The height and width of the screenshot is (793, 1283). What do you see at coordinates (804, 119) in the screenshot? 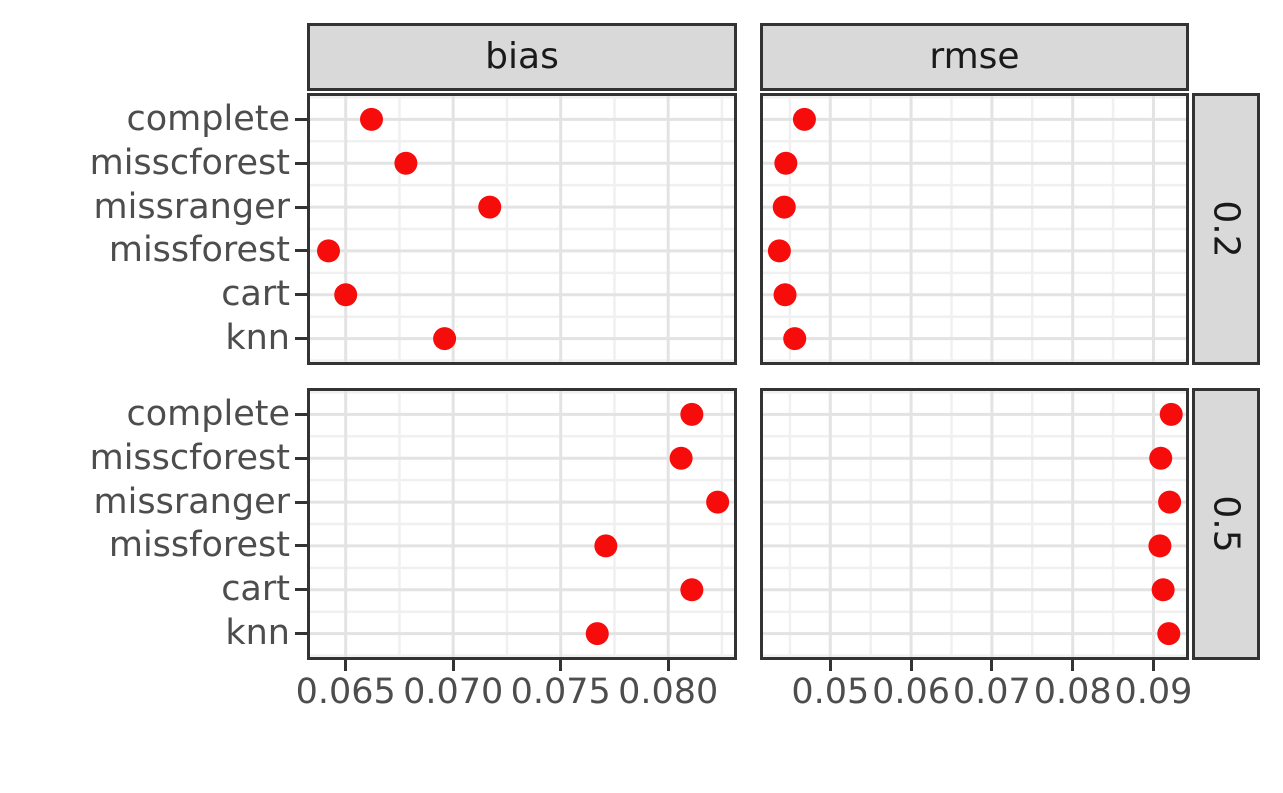
I see `data-point-complete-rmse-0.2` at bounding box center [804, 119].